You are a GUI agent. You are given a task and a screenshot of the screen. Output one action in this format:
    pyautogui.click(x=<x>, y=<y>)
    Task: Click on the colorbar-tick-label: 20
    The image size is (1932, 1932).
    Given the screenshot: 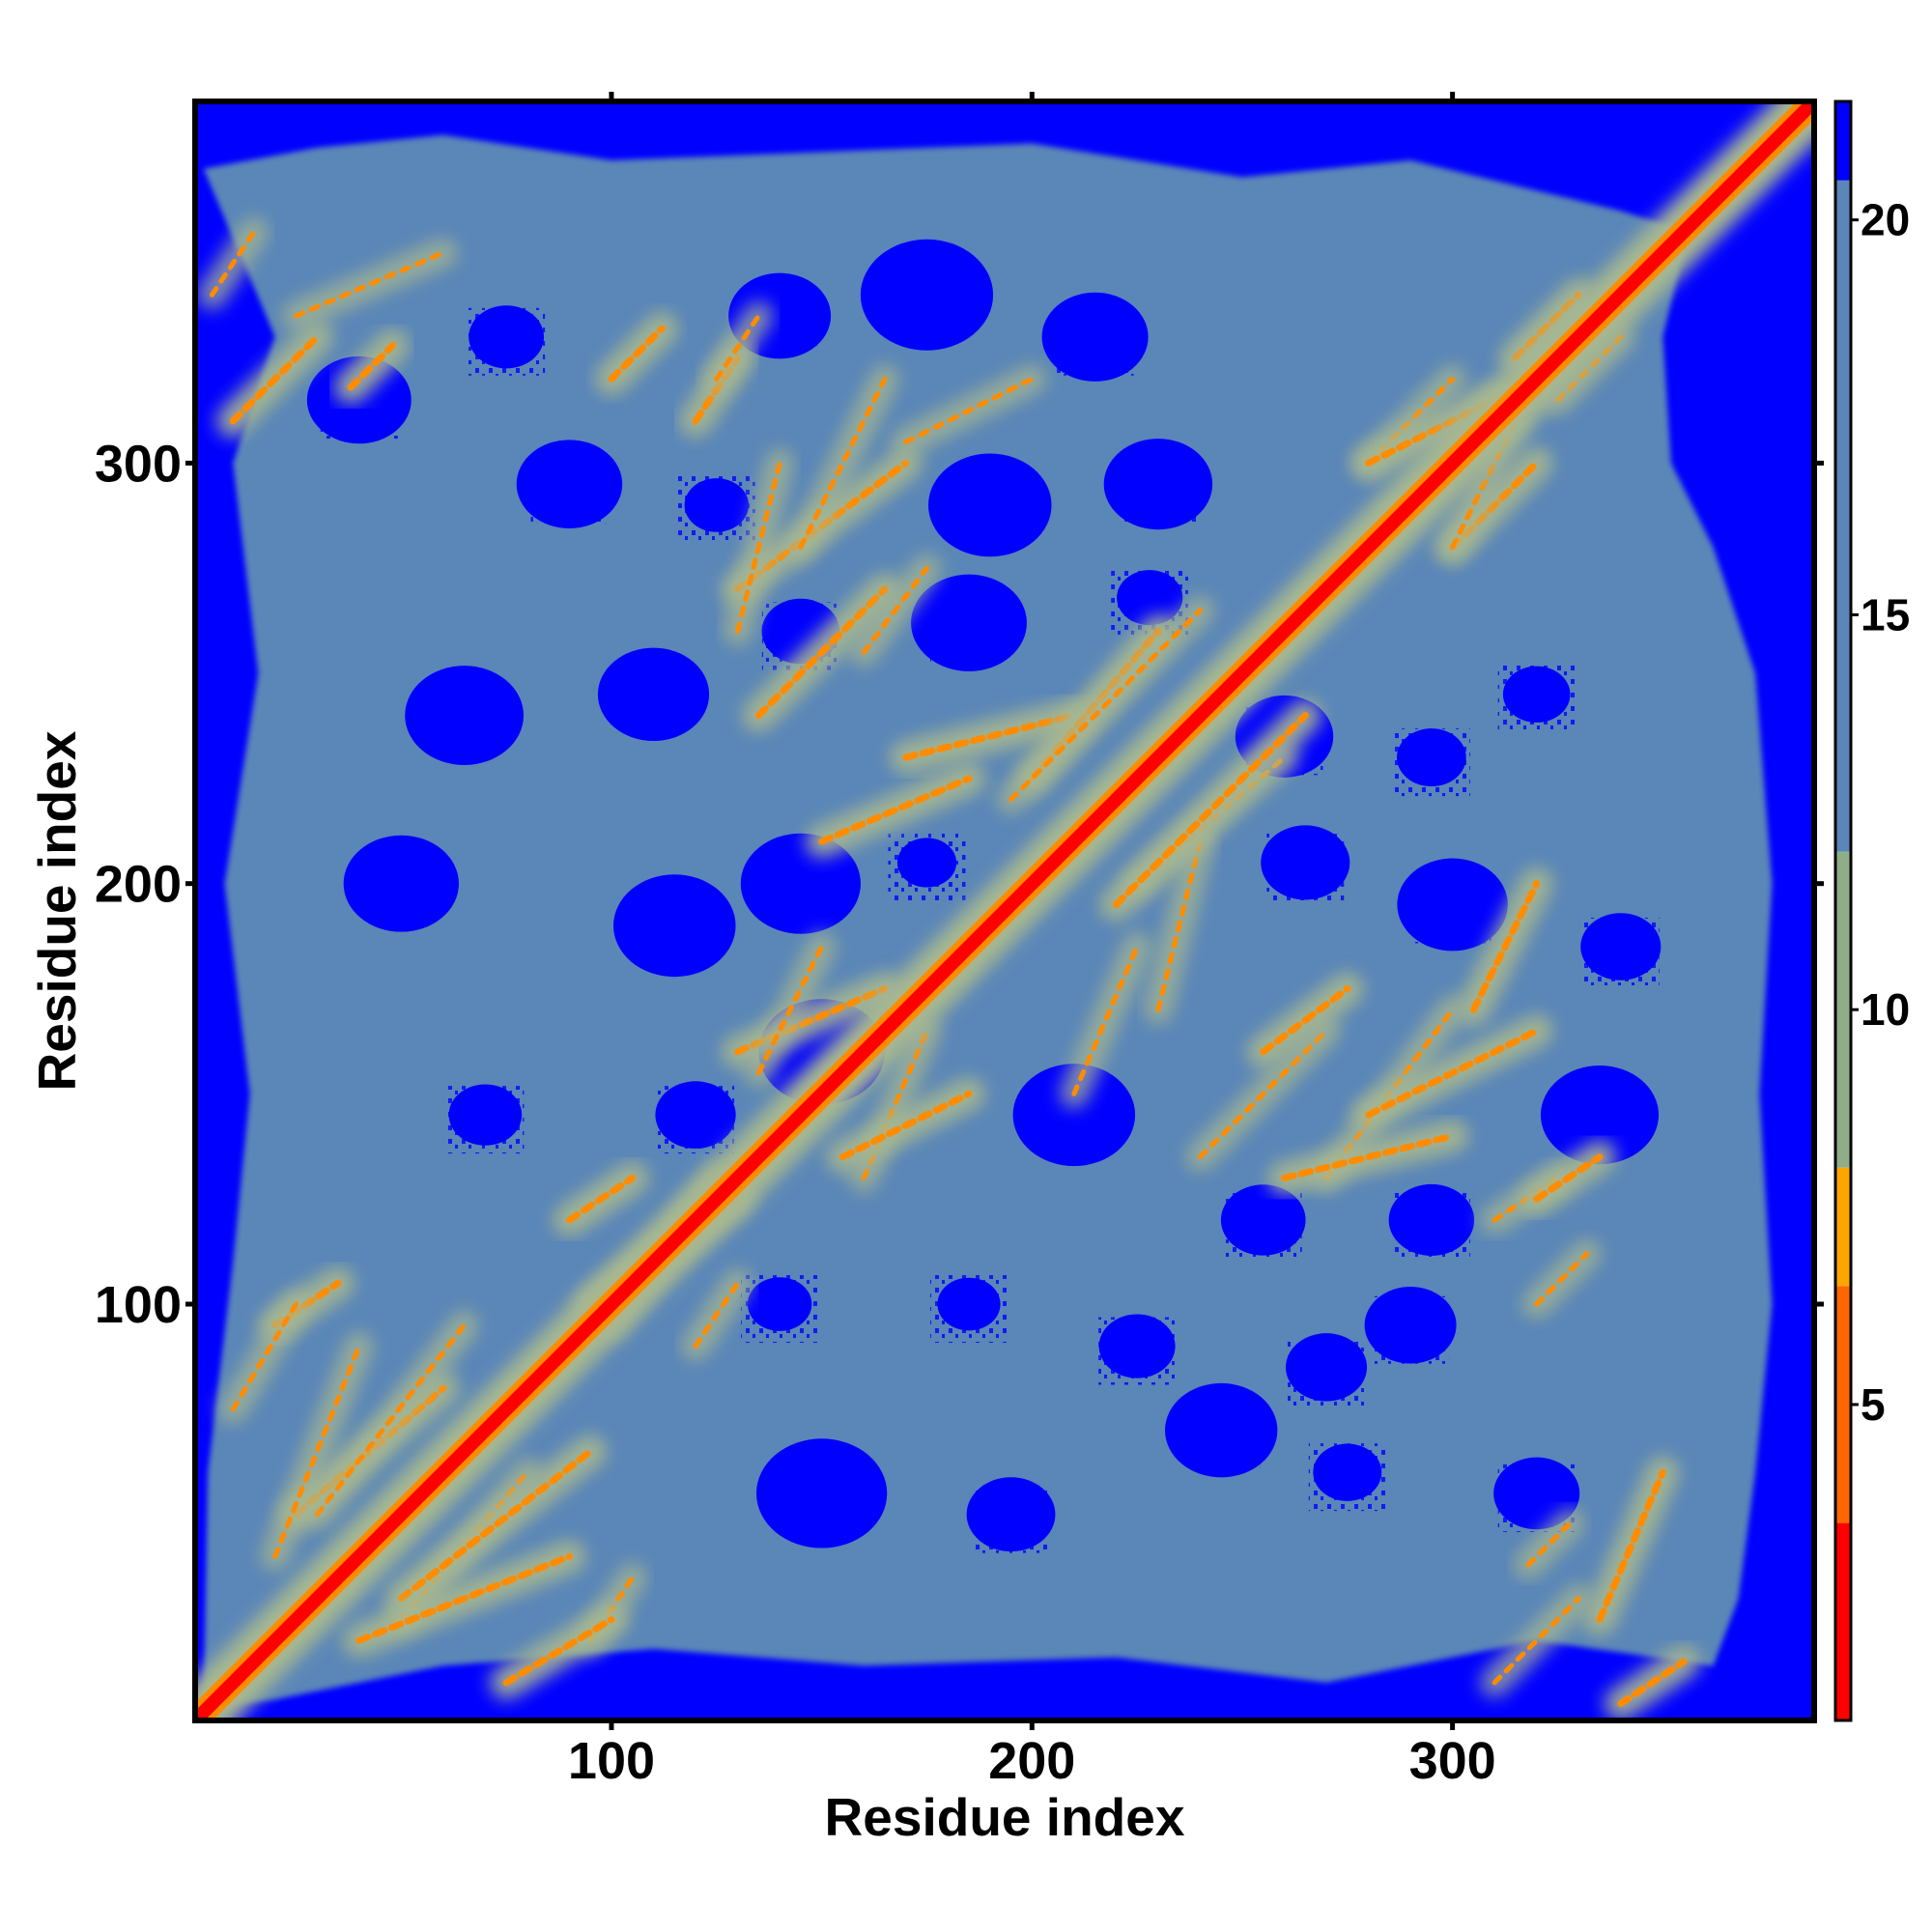 What is the action you would take?
    pyautogui.click(x=1885, y=220)
    